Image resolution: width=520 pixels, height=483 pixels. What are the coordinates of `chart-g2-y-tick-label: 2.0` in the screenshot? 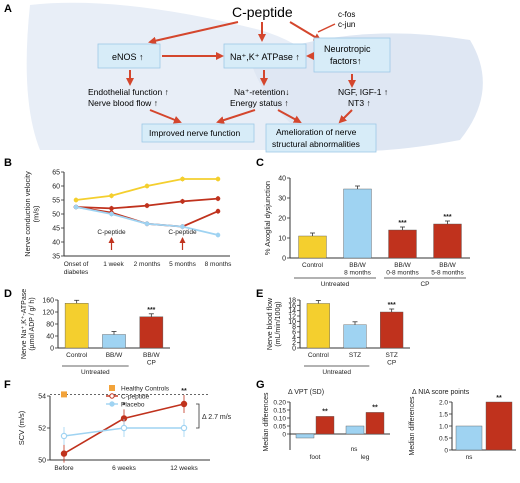 It's located at (443, 403).